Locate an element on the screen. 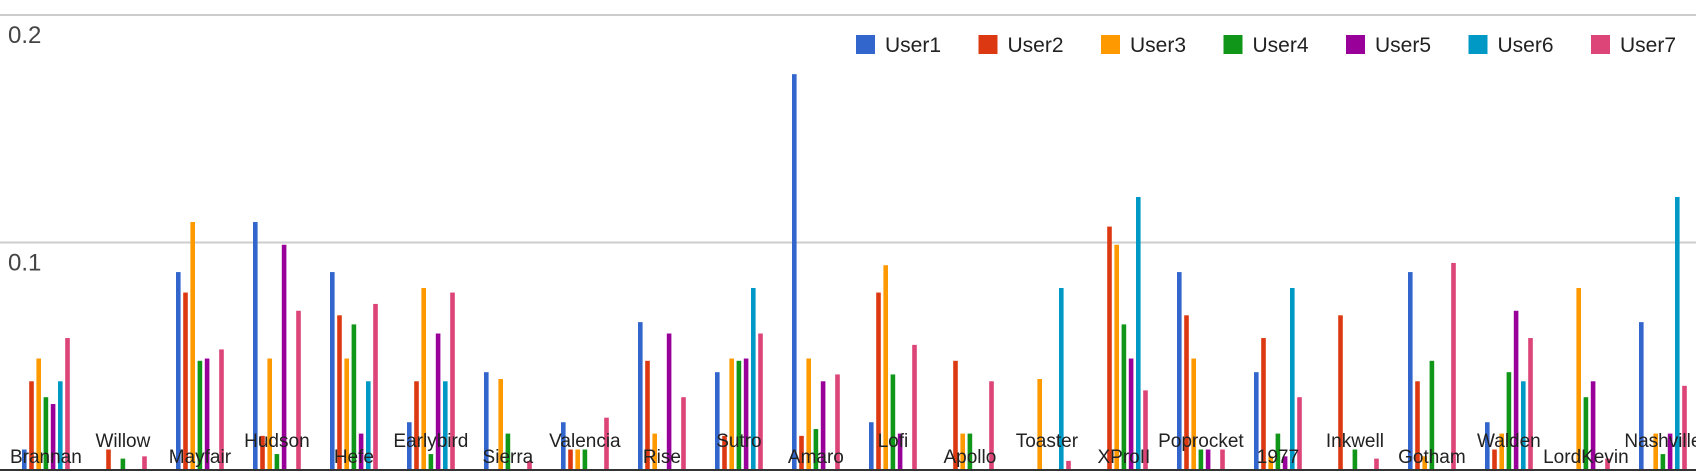 The image size is (1696, 472). legend-label: User2 is located at coordinates (1036, 45).